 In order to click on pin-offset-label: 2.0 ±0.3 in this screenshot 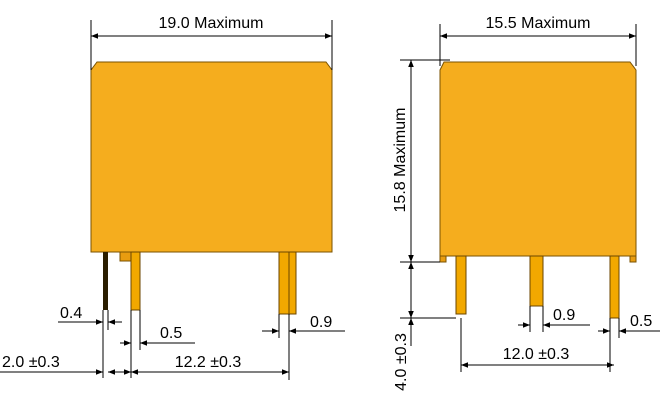, I will do `click(31, 362)`.